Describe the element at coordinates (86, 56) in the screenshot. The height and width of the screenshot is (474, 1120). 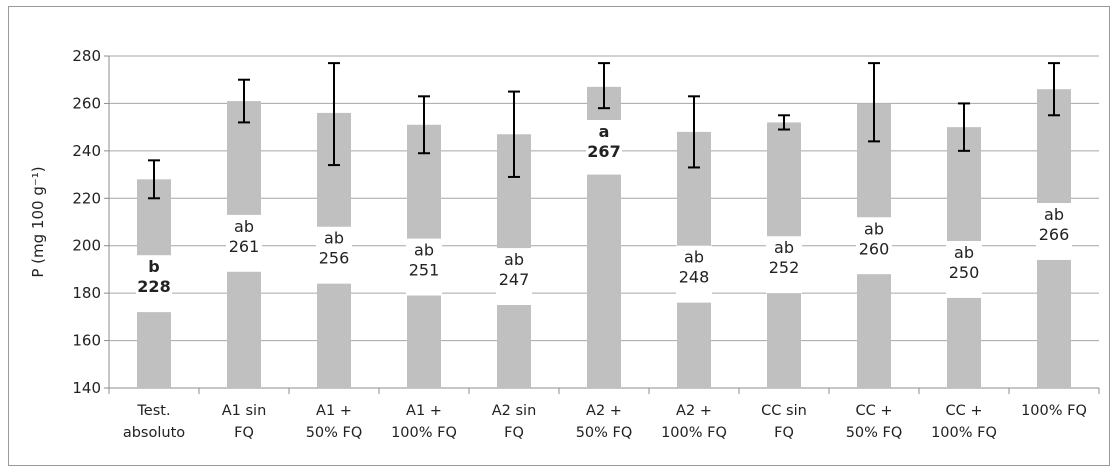
I see `y-tick-label: 280` at that location.